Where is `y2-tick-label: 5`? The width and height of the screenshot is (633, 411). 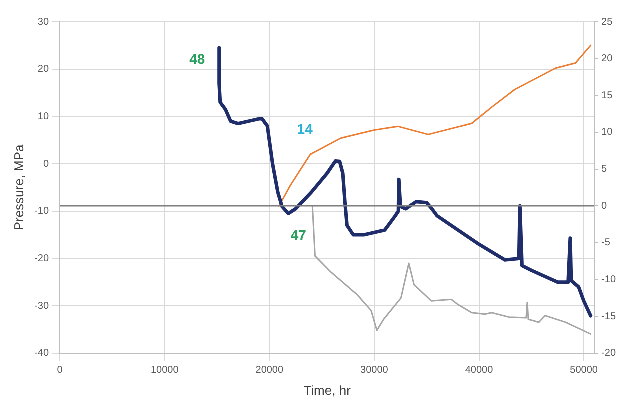
y2-tick-label: 5 is located at coordinates (605, 170).